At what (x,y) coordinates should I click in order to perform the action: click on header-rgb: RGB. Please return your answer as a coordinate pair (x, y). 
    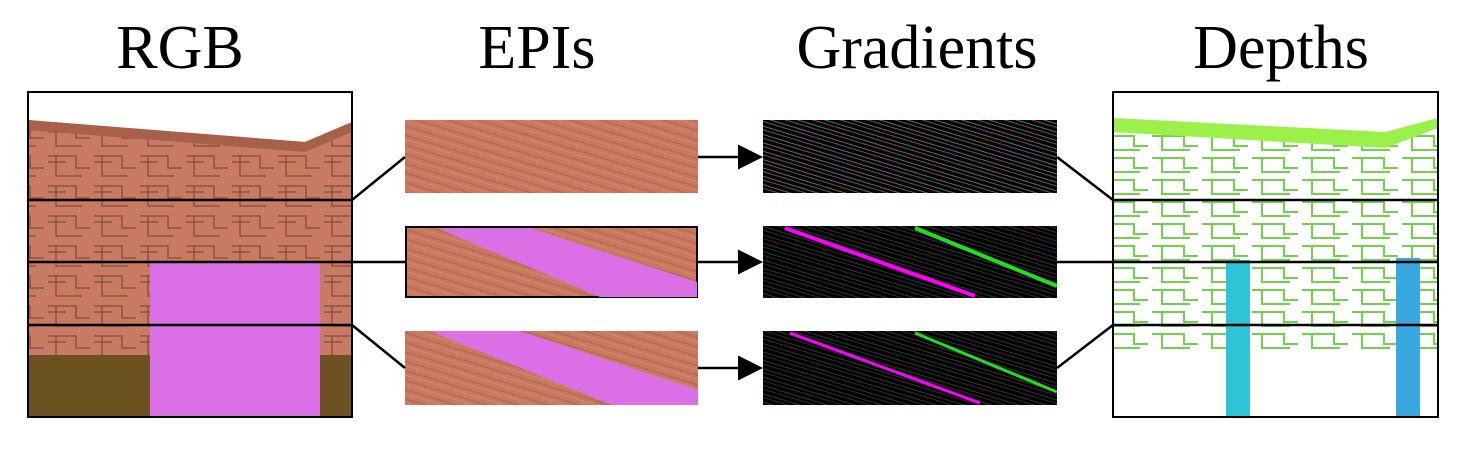
    Looking at the image, I should click on (179, 48).